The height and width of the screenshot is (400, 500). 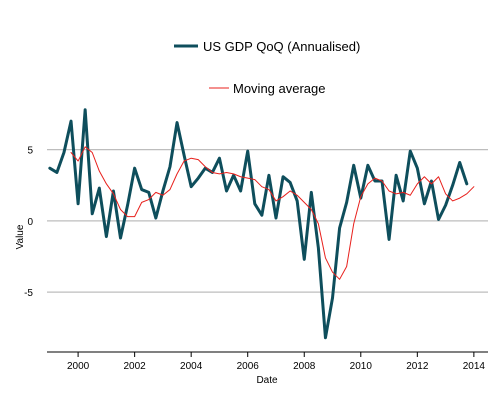 I want to click on x-axis-title: Date, so click(x=267, y=380).